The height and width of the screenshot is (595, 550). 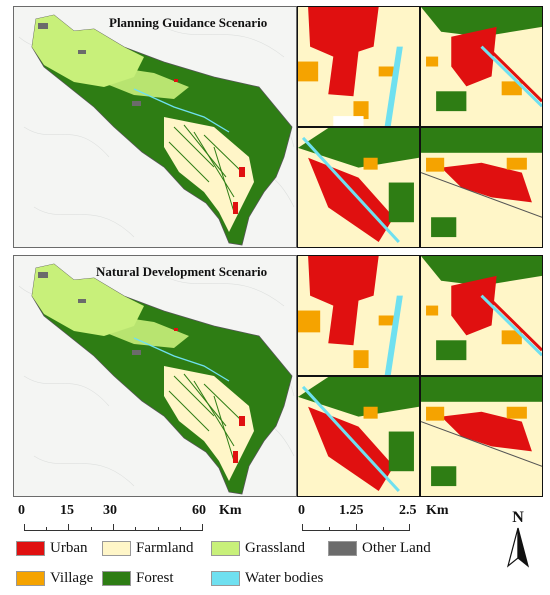 What do you see at coordinates (408, 510) in the screenshot?
I see `scale-tick-label: 2.5` at bounding box center [408, 510].